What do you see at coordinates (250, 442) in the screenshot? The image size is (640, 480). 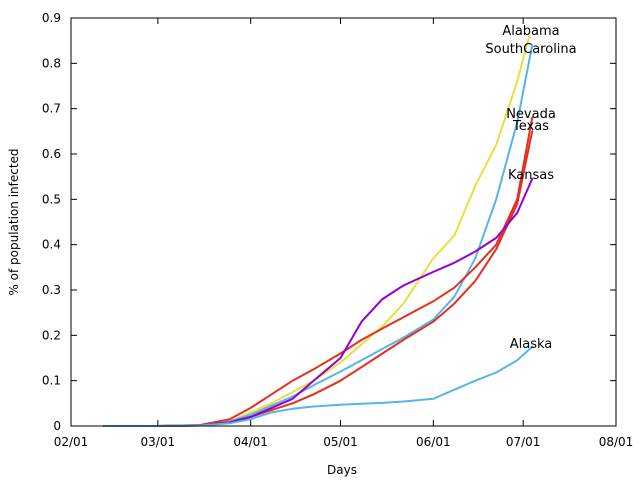 I see `x-tick-label: 04/01` at bounding box center [250, 442].